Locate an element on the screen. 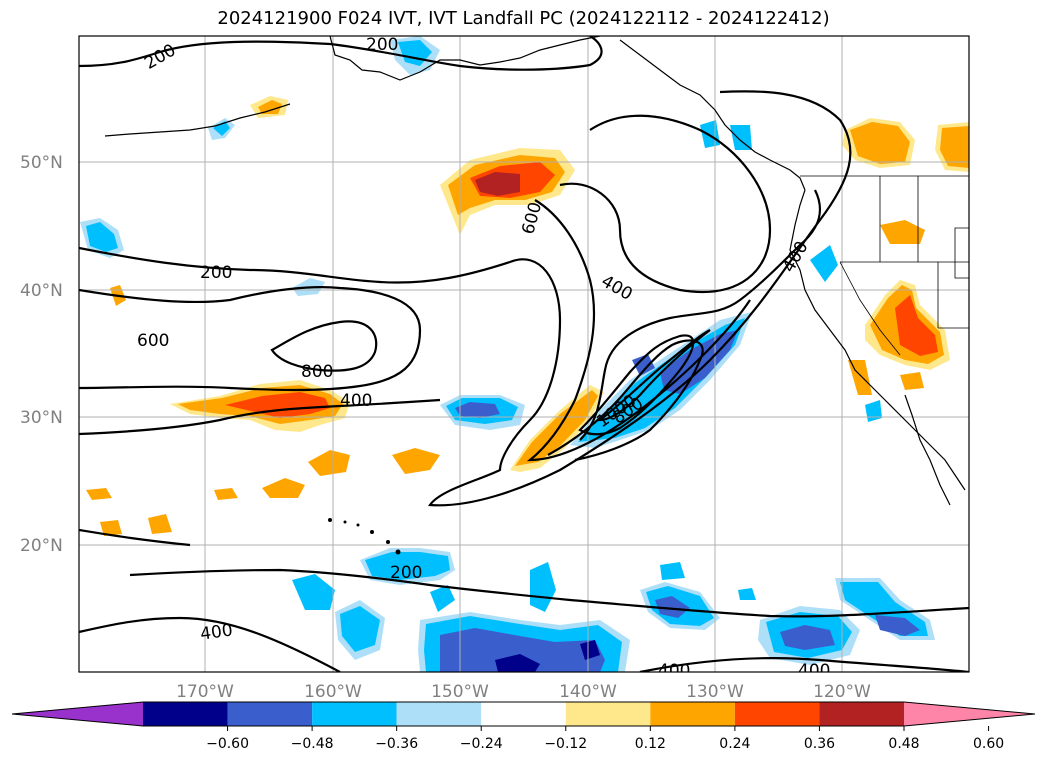  colorbar-tick-label: −0.60 is located at coordinates (227, 744).